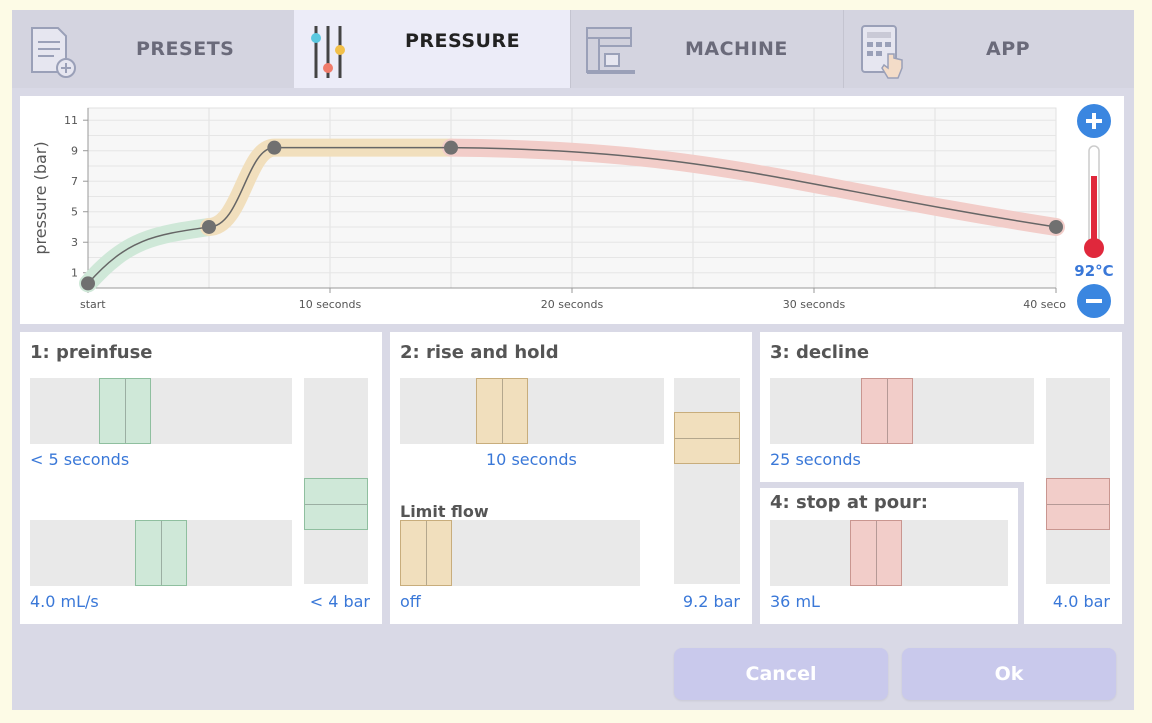 The image size is (1152, 723). What do you see at coordinates (80, 459) in the screenshot?
I see `preinfuse-time-value: < 5 seconds` at bounding box center [80, 459].